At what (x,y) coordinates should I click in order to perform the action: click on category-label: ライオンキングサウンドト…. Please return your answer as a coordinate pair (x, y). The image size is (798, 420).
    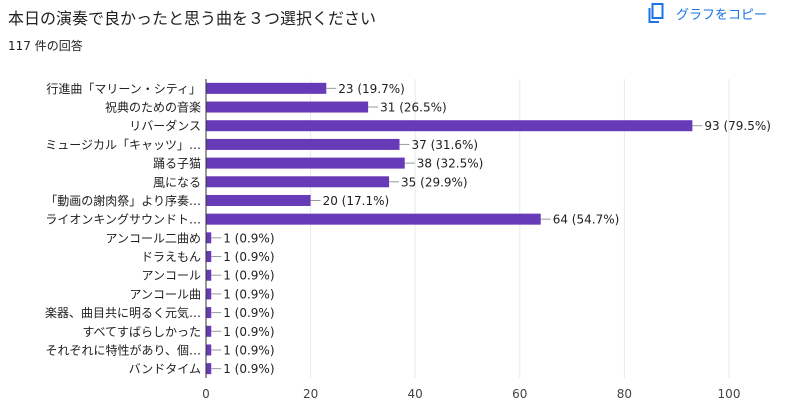
    Looking at the image, I should click on (123, 220).